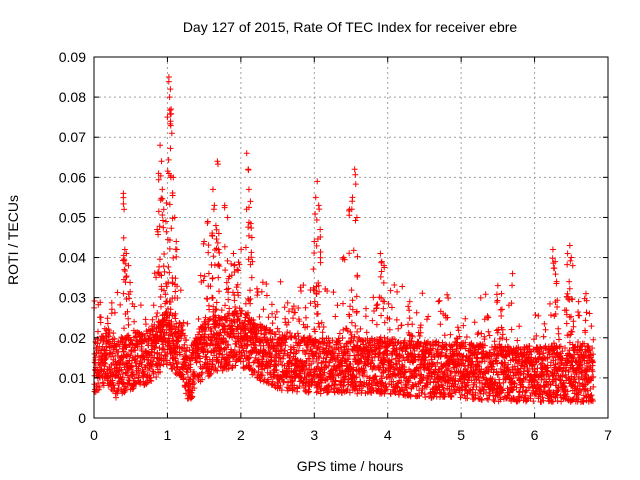 The width and height of the screenshot is (640, 480). Describe the element at coordinates (72, 177) in the screenshot. I see `y-tick-label: 0.06` at that location.